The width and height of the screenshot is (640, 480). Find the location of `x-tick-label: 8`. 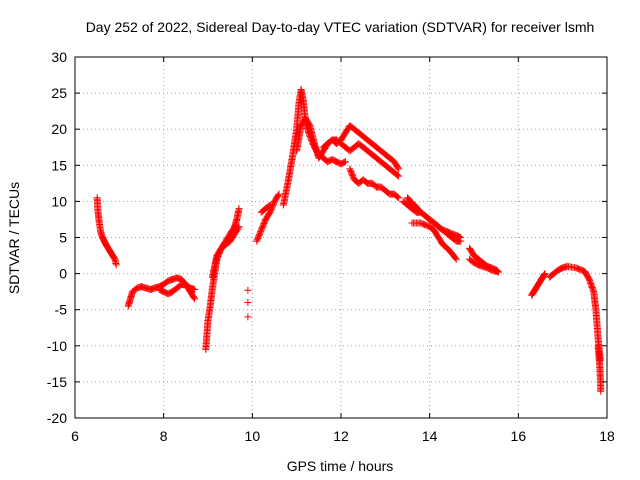

x-tick-label: 8 is located at coordinates (164, 436).